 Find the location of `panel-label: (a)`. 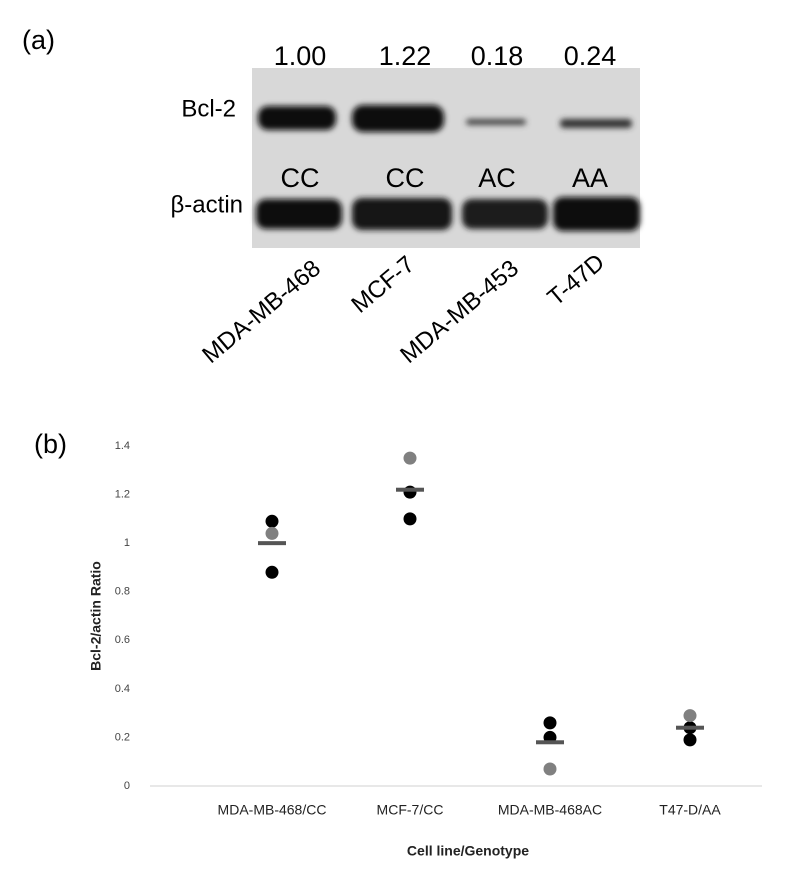

panel-label: (a) is located at coordinates (38, 40).